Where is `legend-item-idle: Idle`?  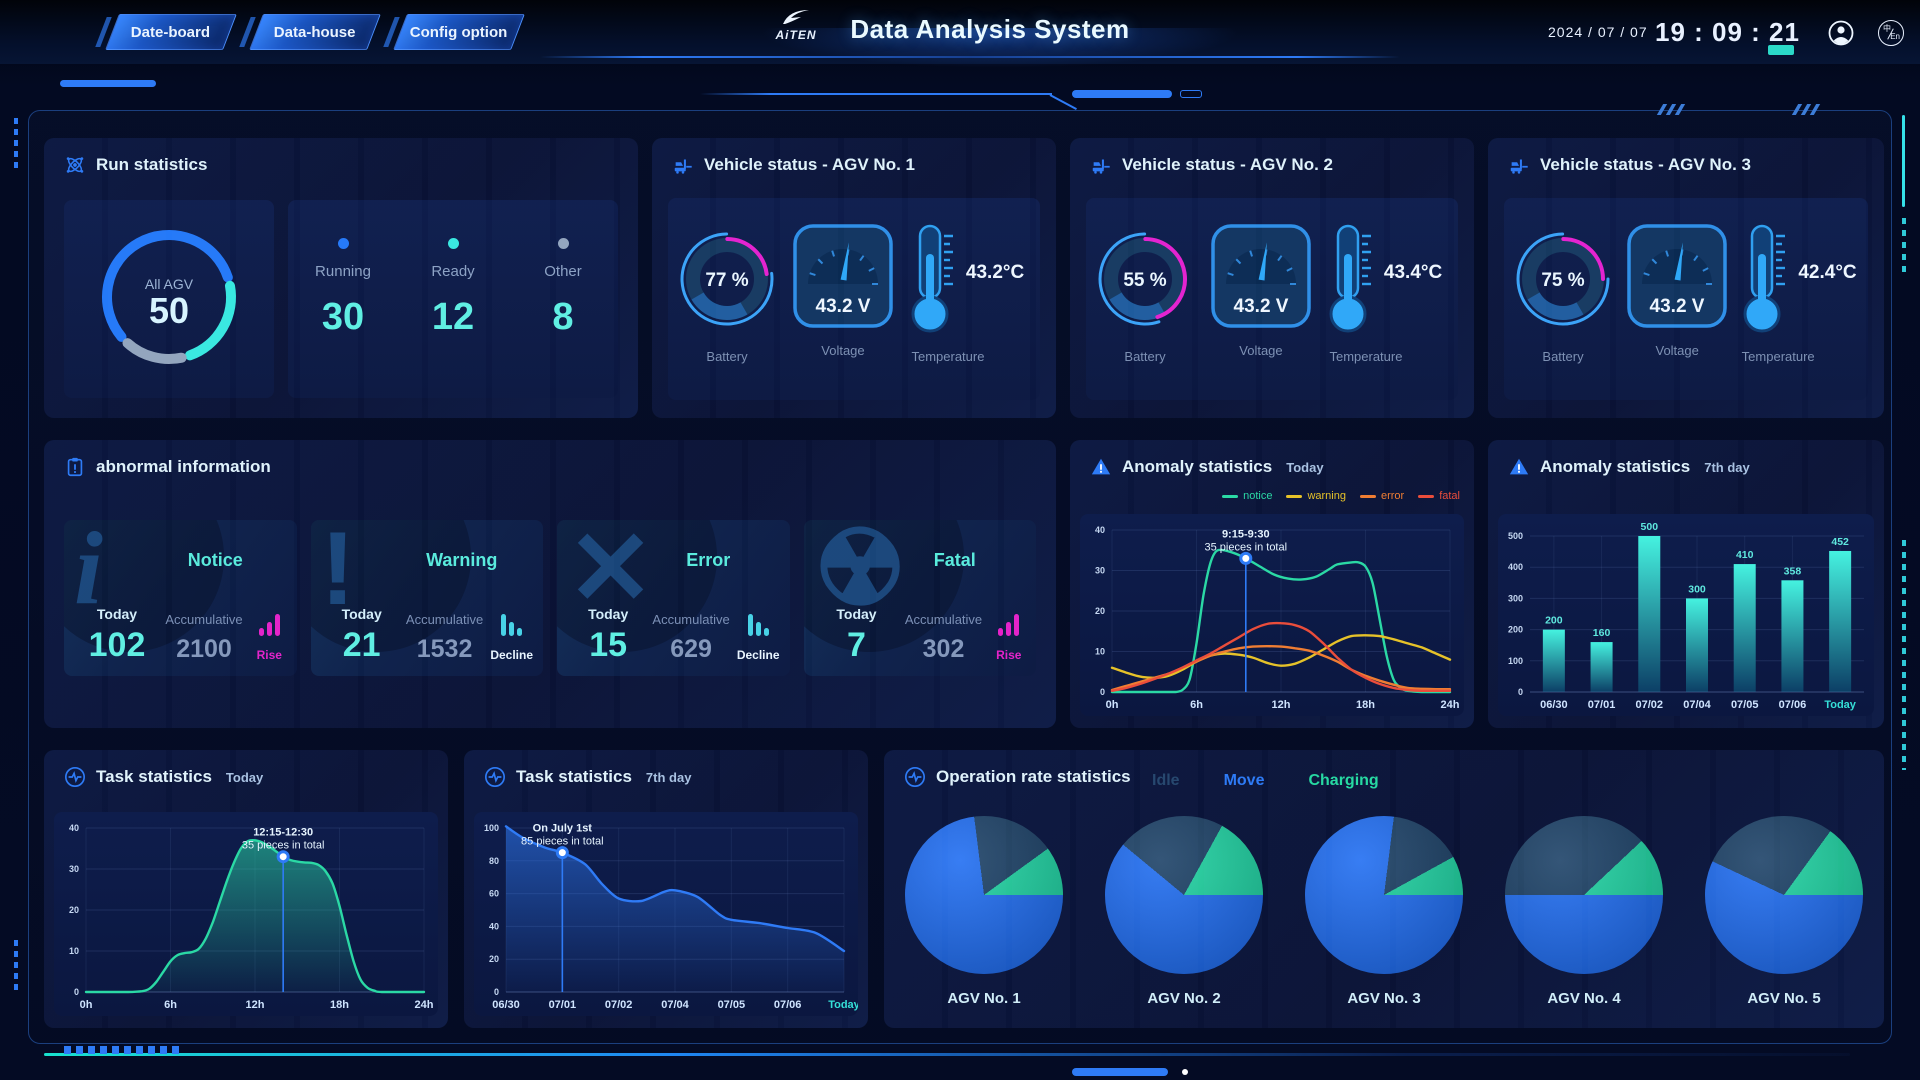 legend-item-idle: Idle is located at coordinates (1166, 780).